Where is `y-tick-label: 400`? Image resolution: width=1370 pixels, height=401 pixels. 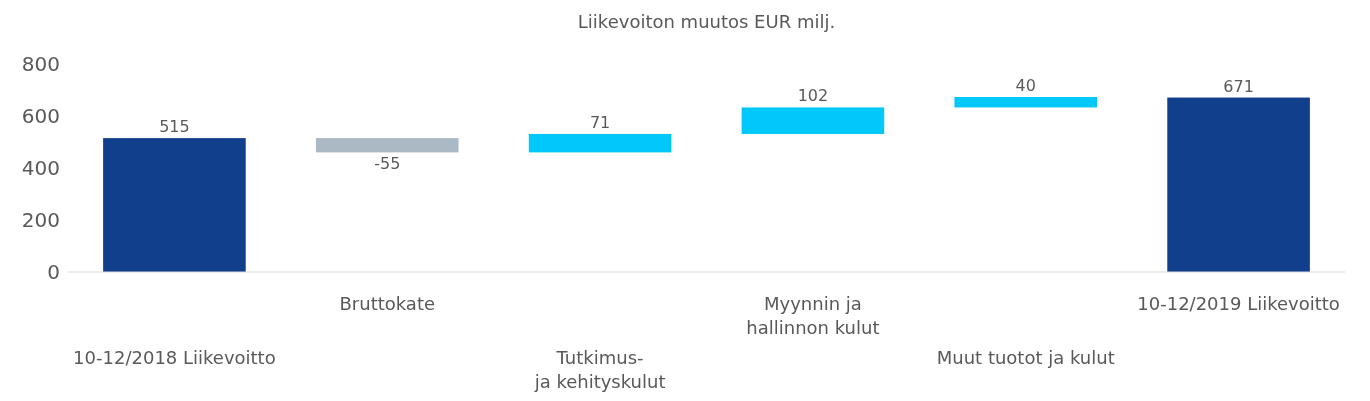
y-tick-label: 400 is located at coordinates (40, 168).